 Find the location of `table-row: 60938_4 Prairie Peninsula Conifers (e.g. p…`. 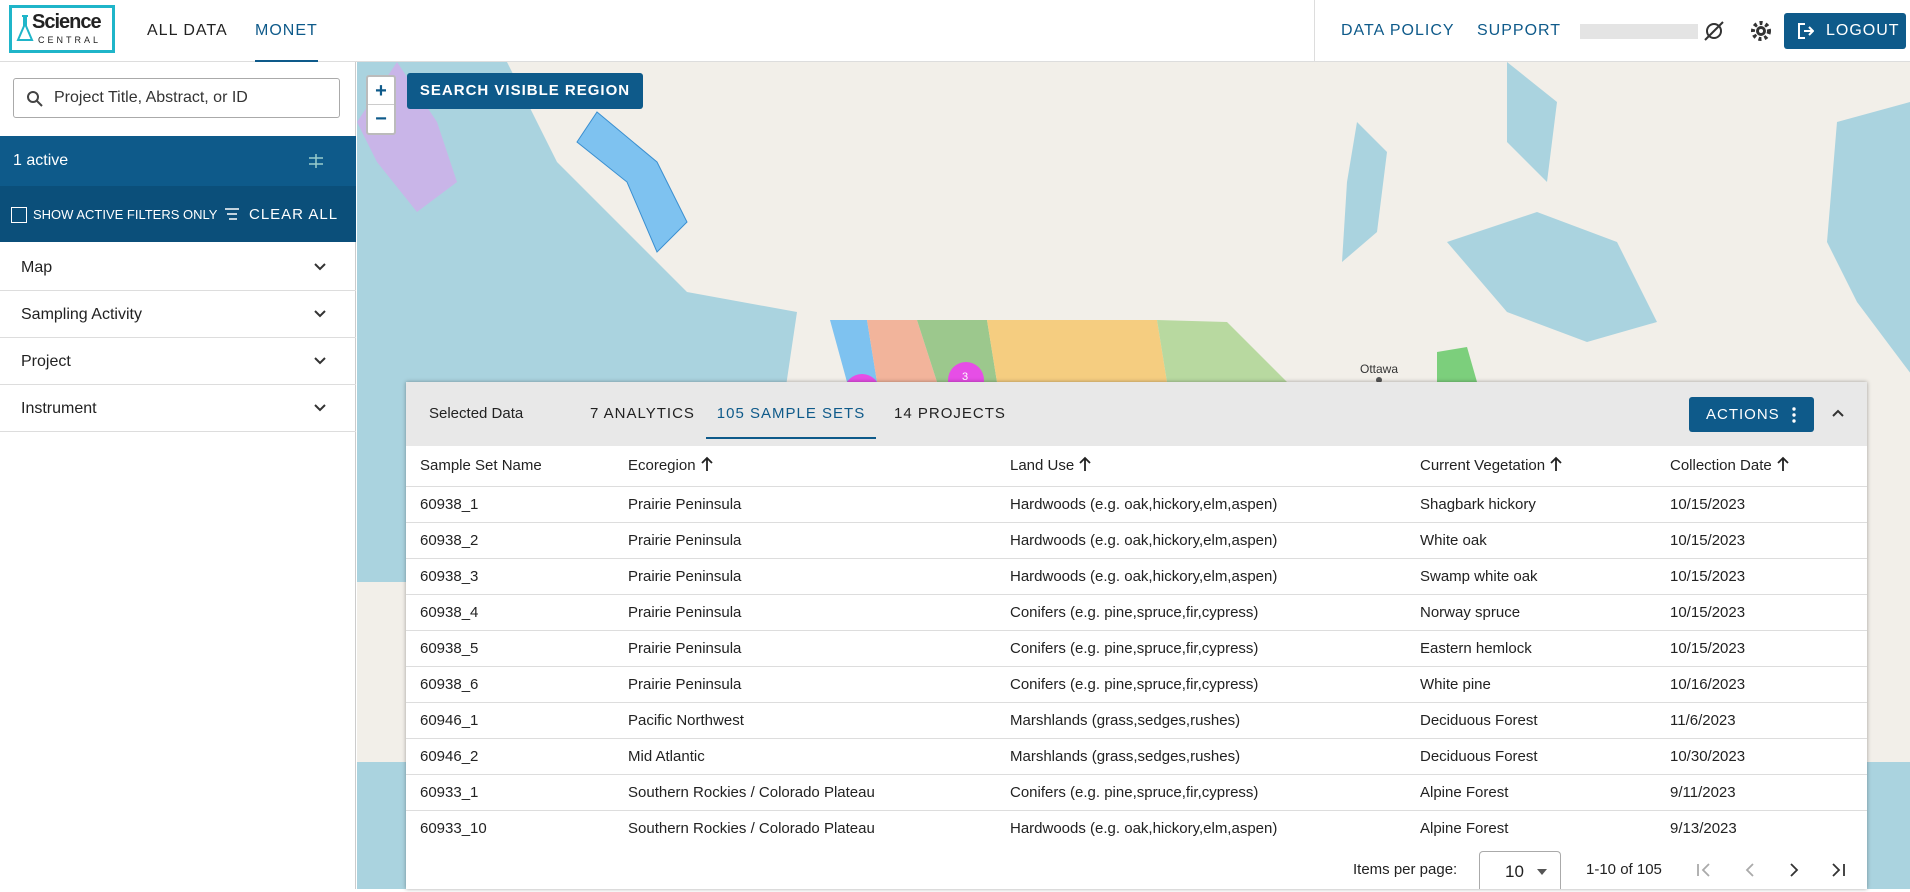

table-row: 60938_4 Prairie Peninsula Conifers (e.g. p… is located at coordinates (1136, 612).